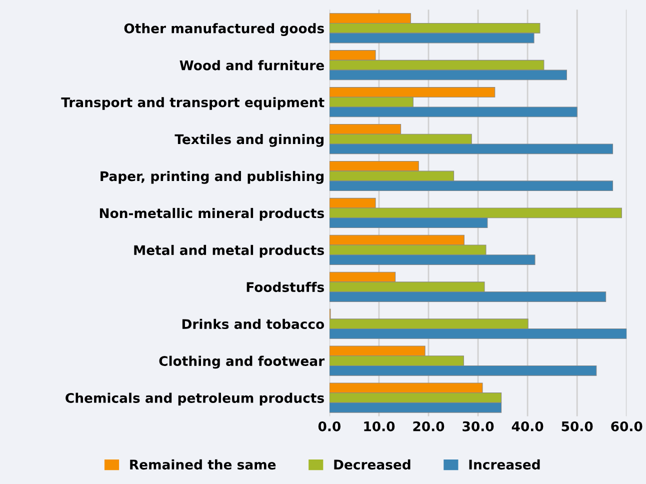 The image size is (646, 484). What do you see at coordinates (577, 426) in the screenshot?
I see `x-tick-label: 50.0` at bounding box center [577, 426].